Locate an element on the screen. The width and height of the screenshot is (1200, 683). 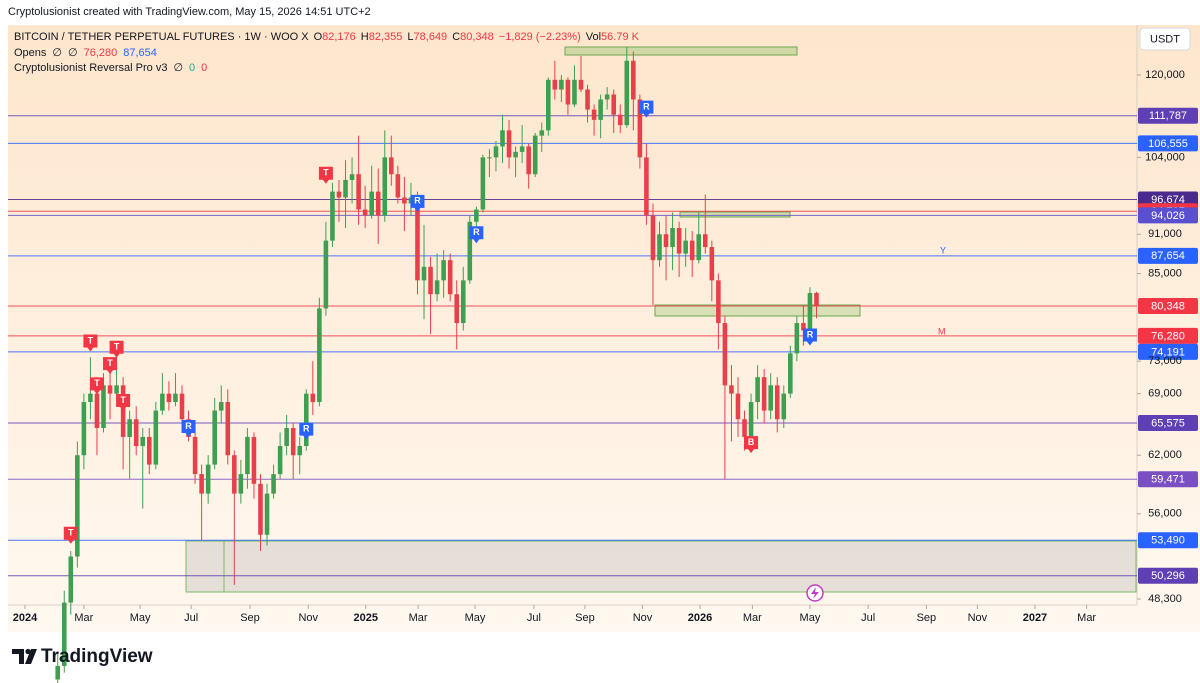
level-label: 76,280 is located at coordinates (1168, 336).